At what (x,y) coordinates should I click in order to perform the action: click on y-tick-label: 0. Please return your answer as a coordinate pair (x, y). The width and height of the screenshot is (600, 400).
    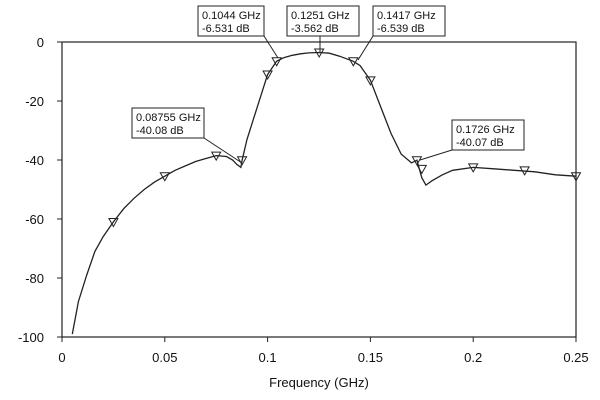
    Looking at the image, I should click on (40, 42).